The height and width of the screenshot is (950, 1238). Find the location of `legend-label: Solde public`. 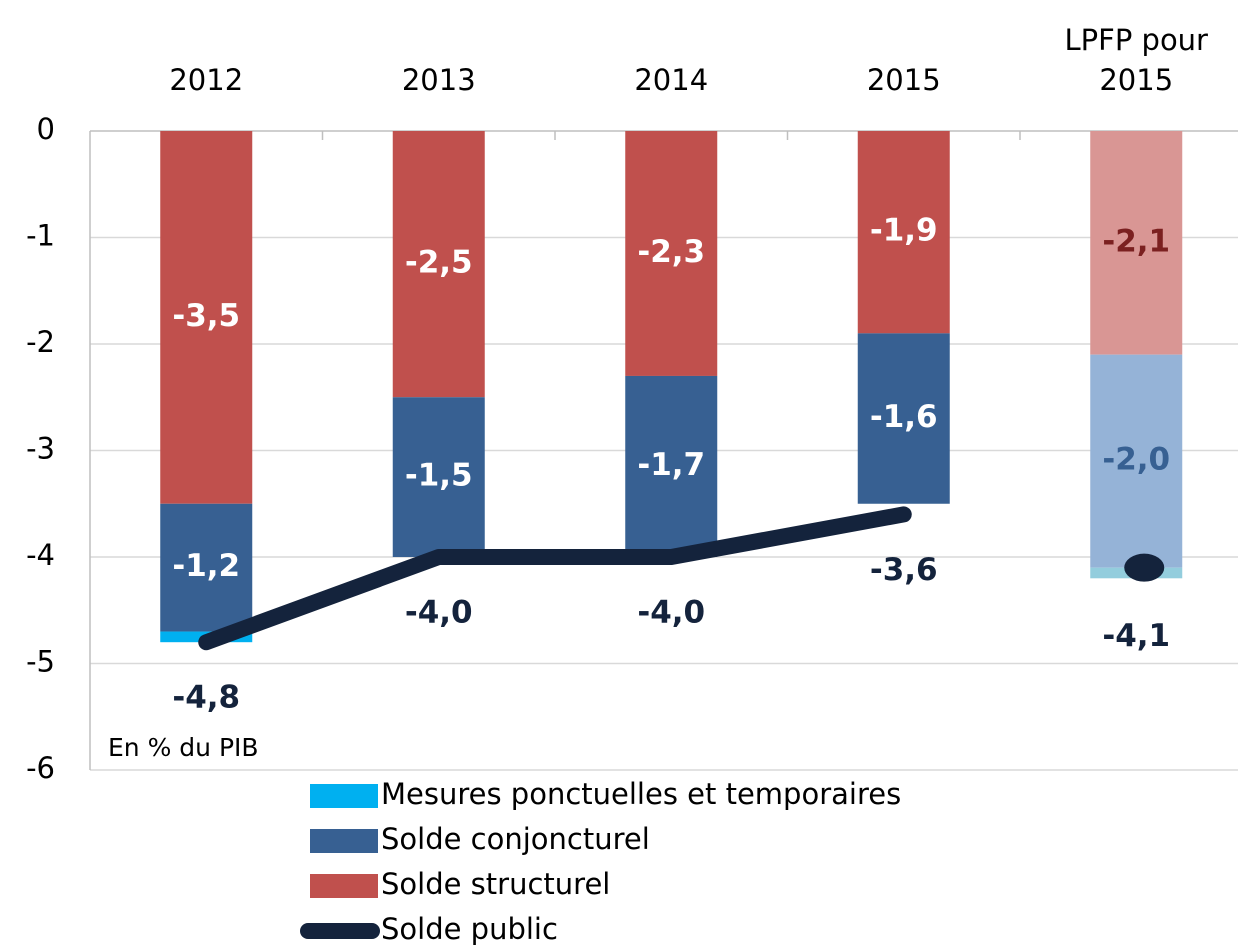

legend-label: Solde public is located at coordinates (469, 929).